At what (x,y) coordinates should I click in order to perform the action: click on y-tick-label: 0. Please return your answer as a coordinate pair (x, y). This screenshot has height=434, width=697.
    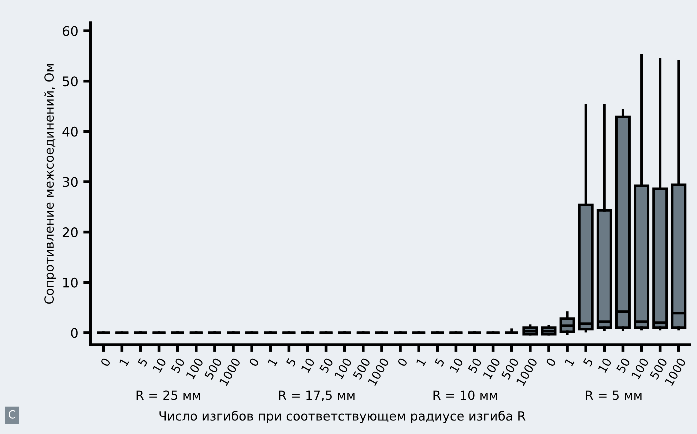
    Looking at the image, I should click on (74, 333).